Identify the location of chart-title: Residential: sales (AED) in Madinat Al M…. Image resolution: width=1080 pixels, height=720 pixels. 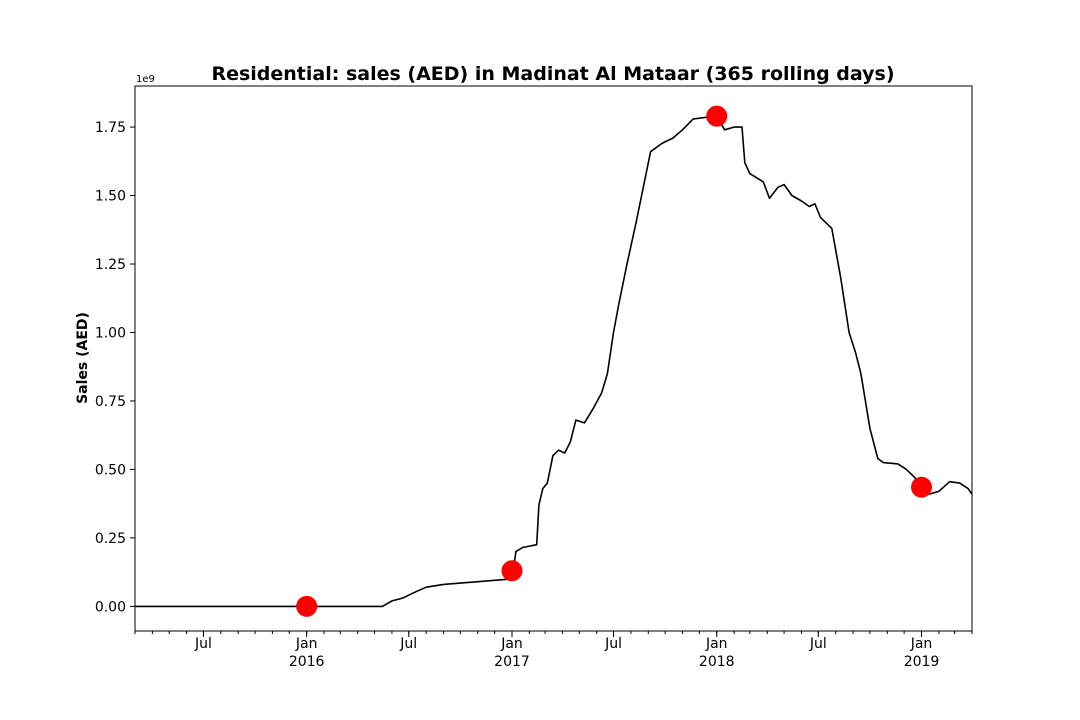
(552, 74).